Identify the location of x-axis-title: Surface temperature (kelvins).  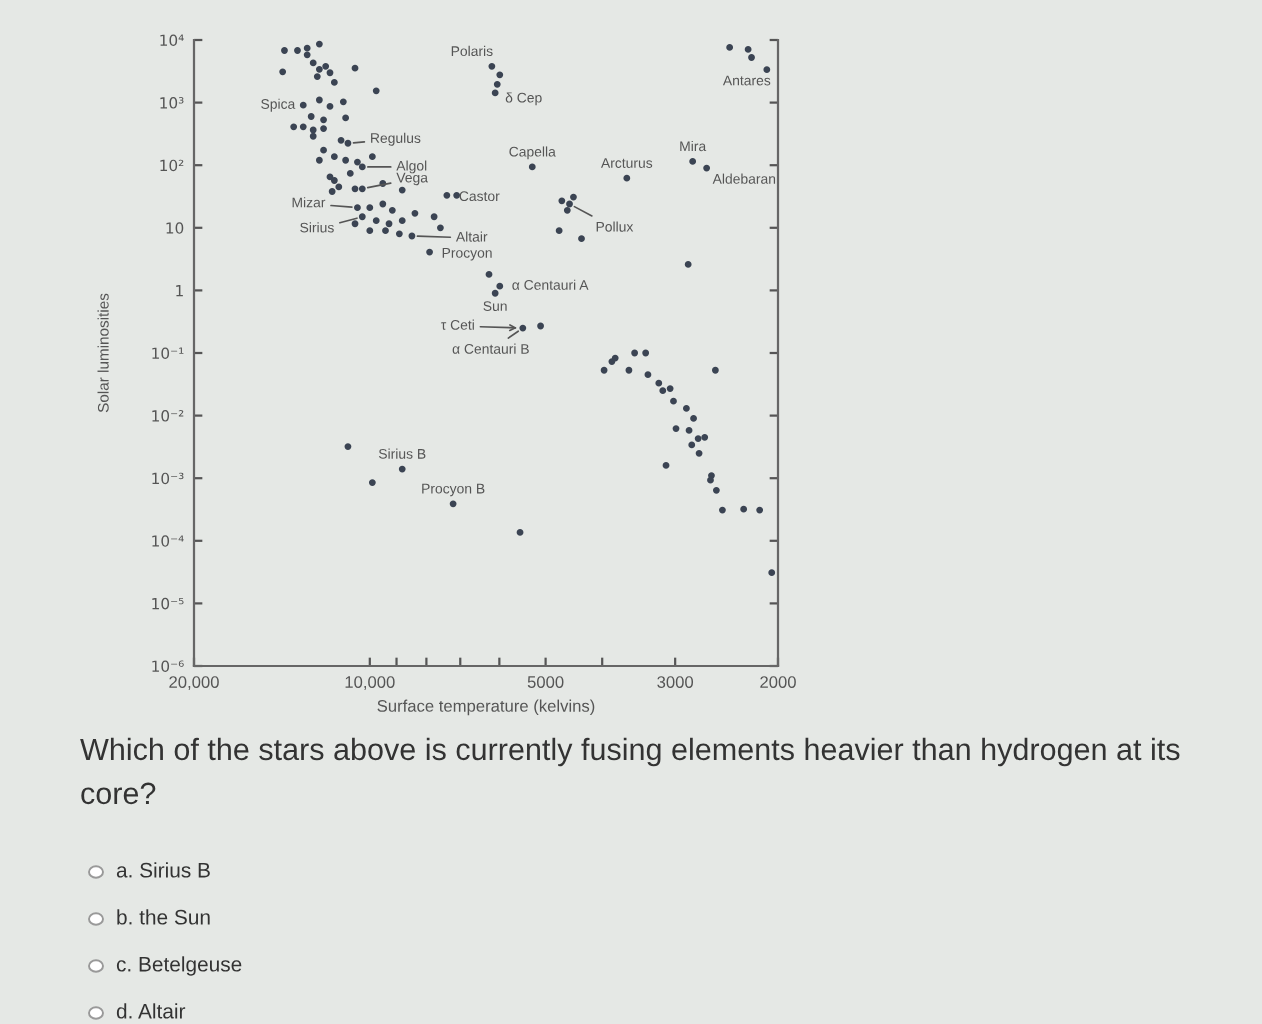
(486, 707).